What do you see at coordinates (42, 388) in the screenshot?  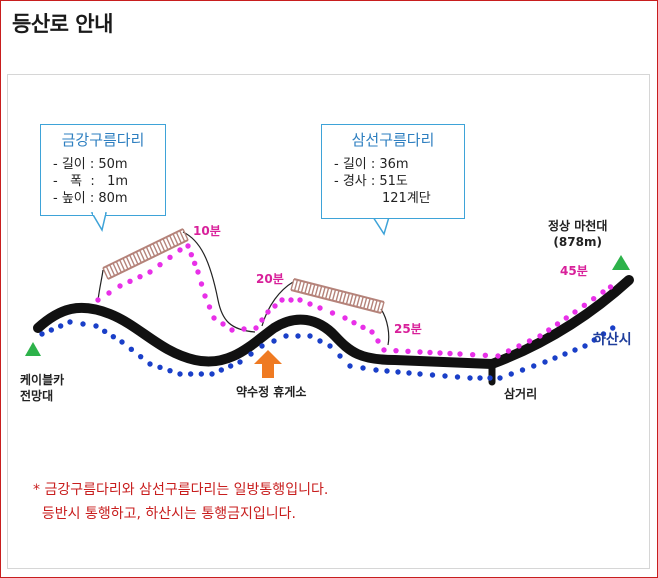 I see `cable-car-label: 케이블카 전망대` at bounding box center [42, 388].